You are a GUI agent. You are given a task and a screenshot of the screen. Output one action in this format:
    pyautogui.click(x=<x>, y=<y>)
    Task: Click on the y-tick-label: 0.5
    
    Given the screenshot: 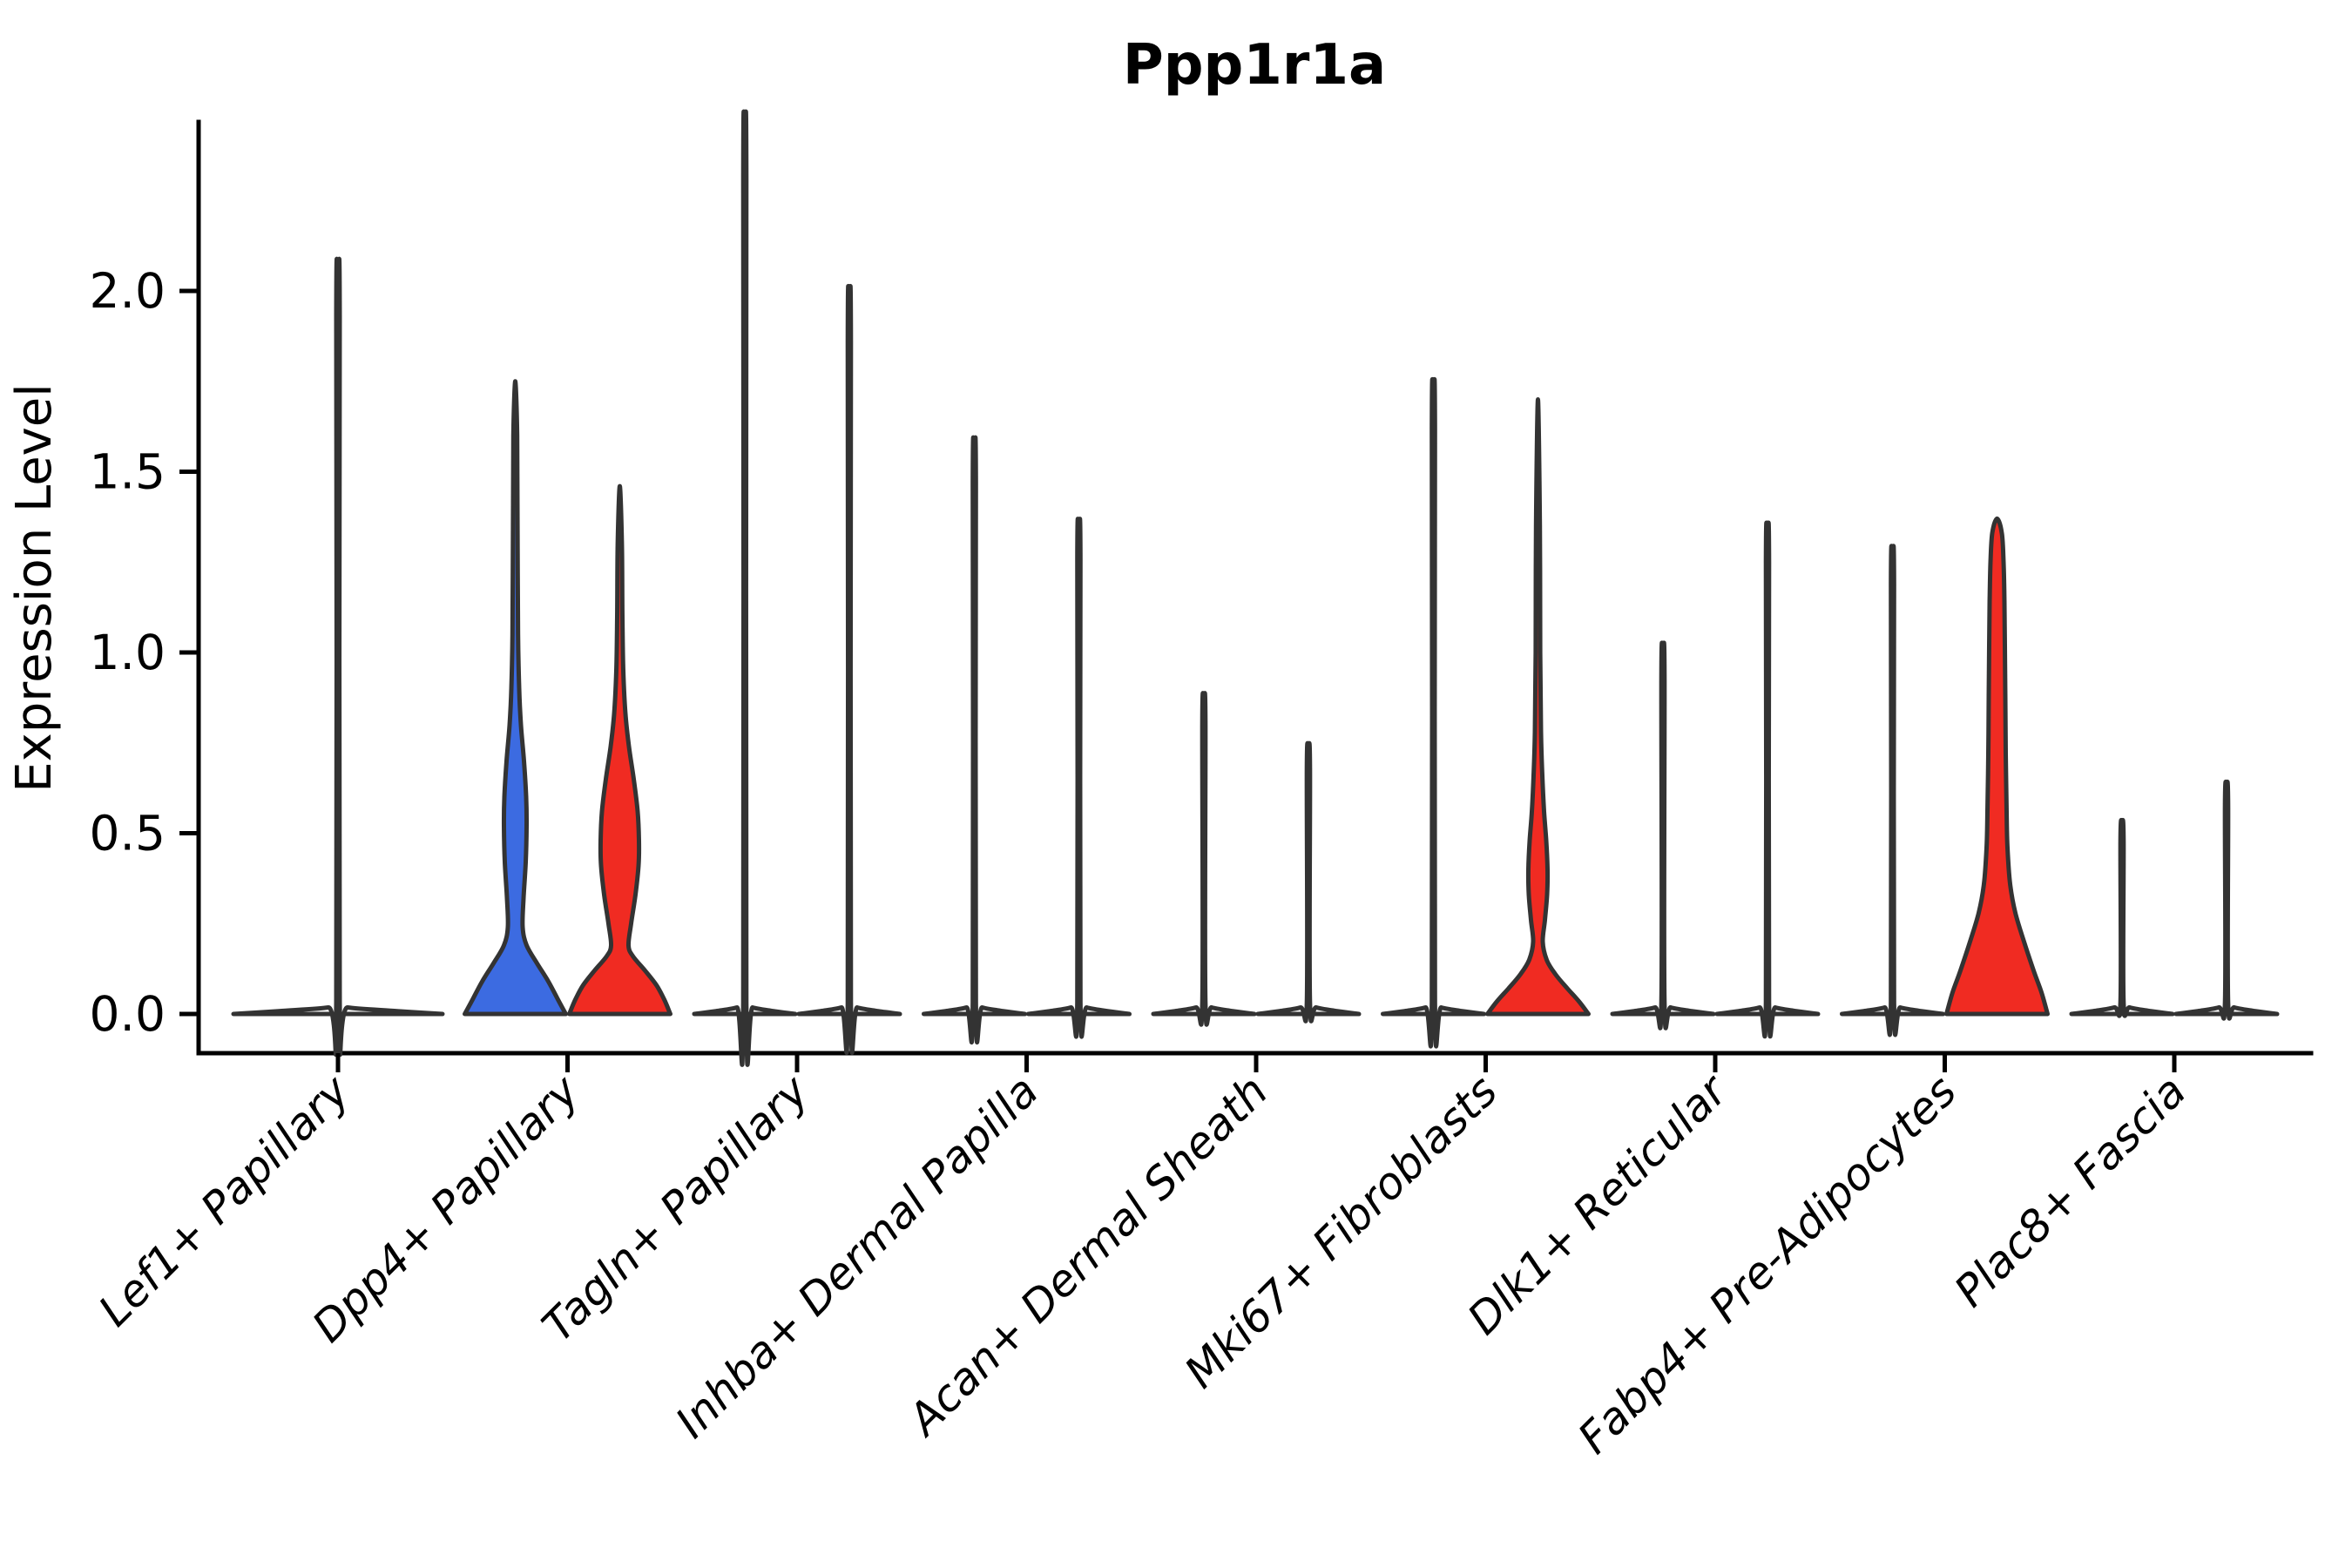 What is the action you would take?
    pyautogui.click(x=128, y=834)
    